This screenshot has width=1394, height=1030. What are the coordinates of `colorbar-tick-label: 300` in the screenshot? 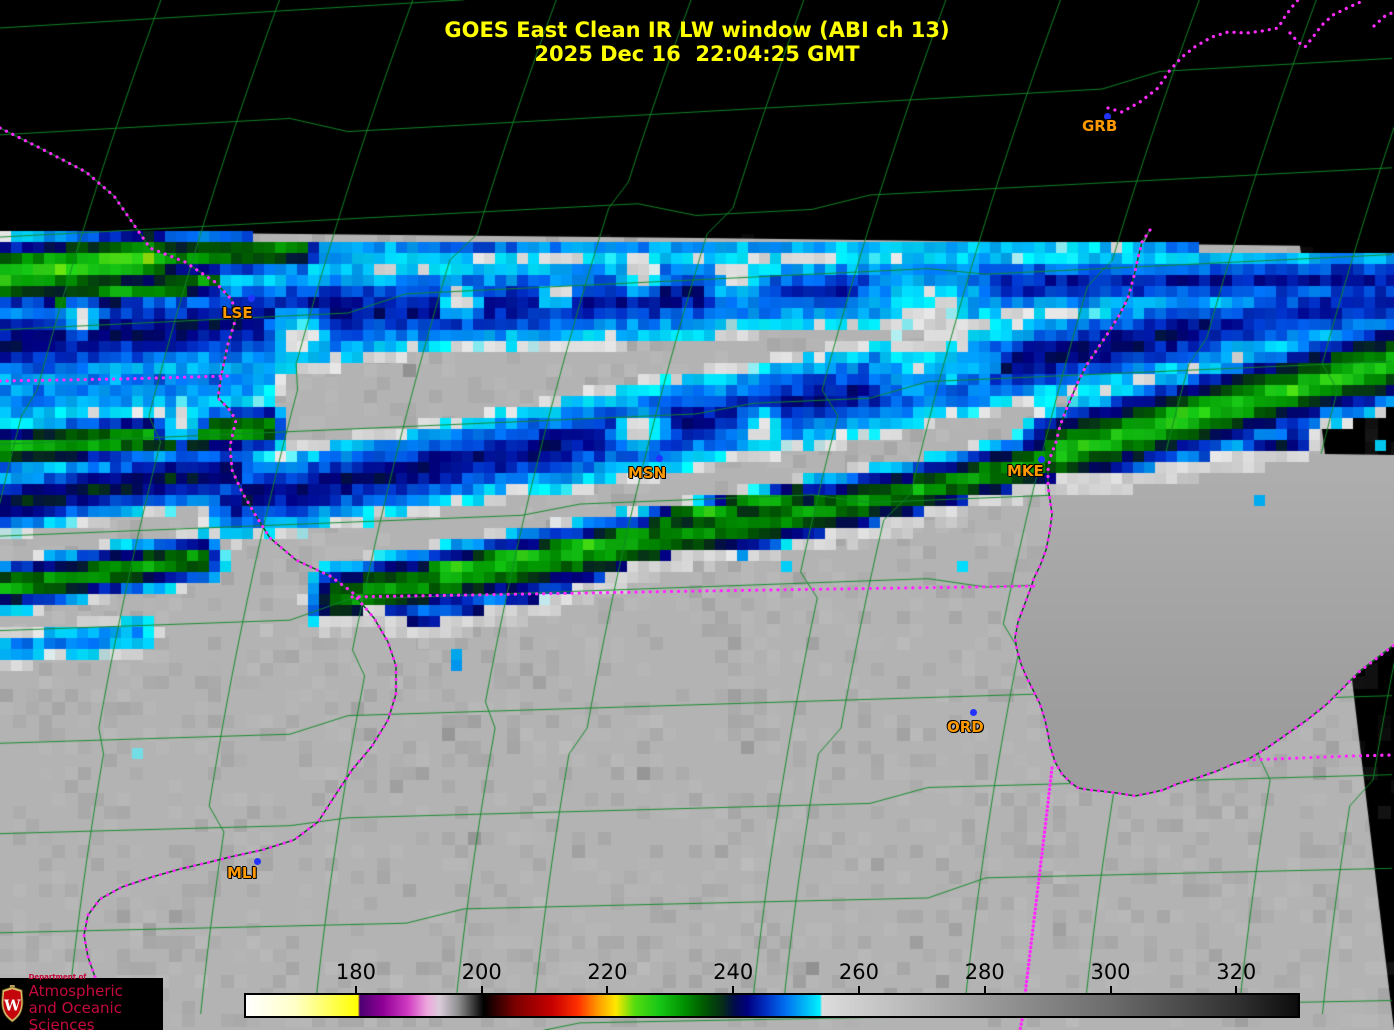 It's located at (1110, 972).